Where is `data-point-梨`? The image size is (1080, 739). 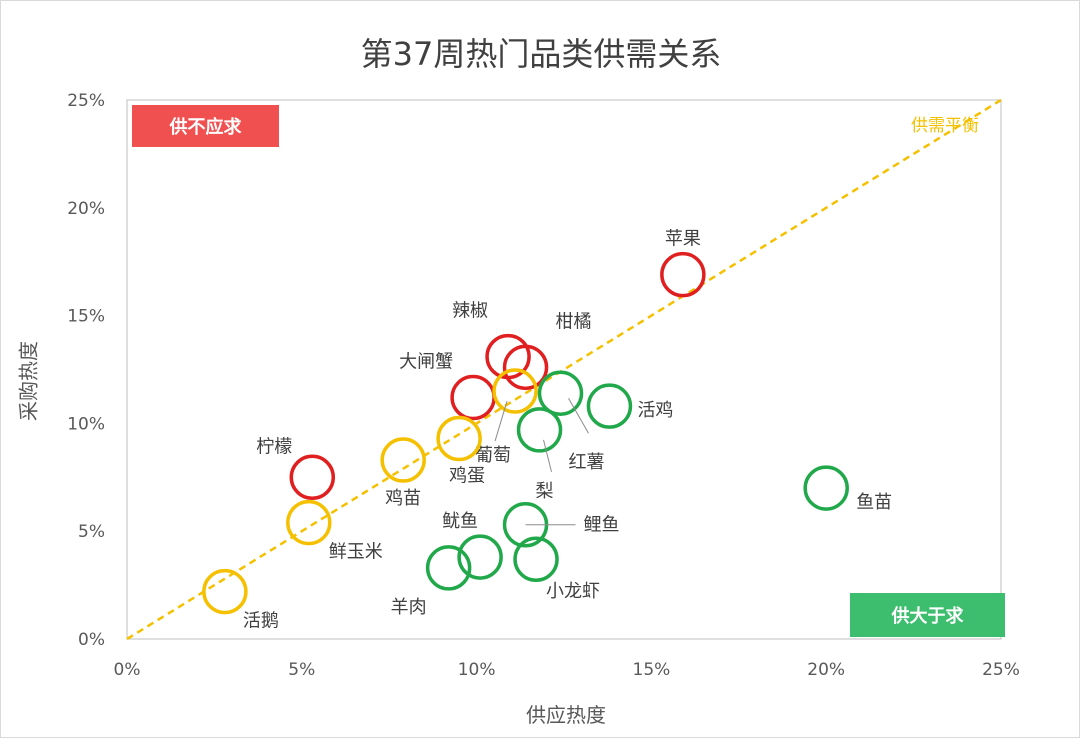 data-point-梨 is located at coordinates (539, 430).